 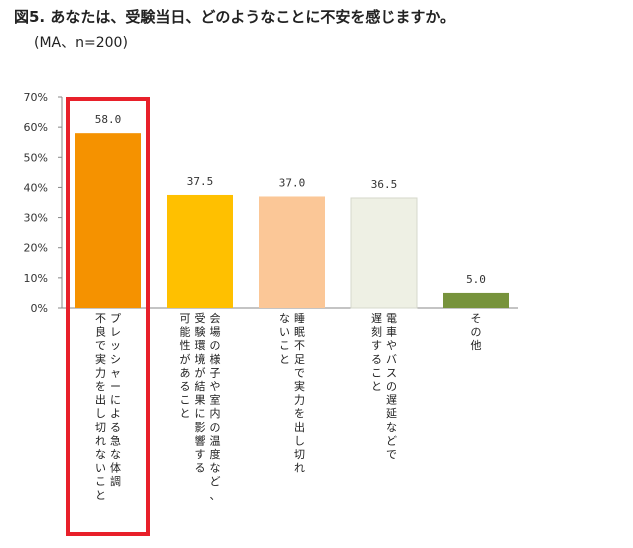 I want to click on x-category-label: 不良で実力を出し切れないこと, so click(x=100, y=407).